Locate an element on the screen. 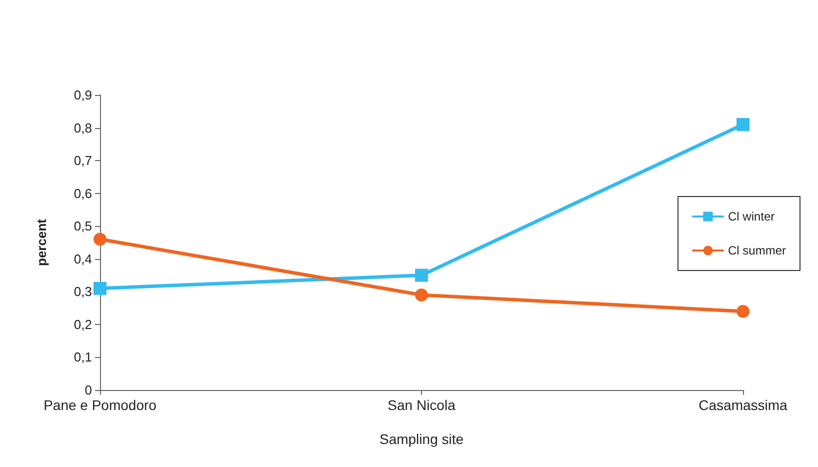 Image resolution: width=818 pixels, height=467 pixels. legend-label: Cl winter is located at coordinates (751, 217).